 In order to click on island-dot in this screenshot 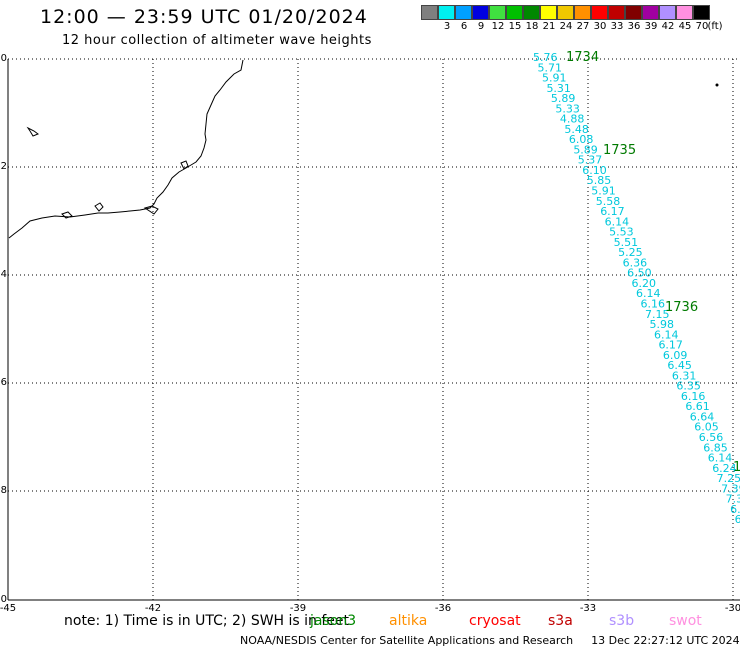, I will do `click(717, 85)`.